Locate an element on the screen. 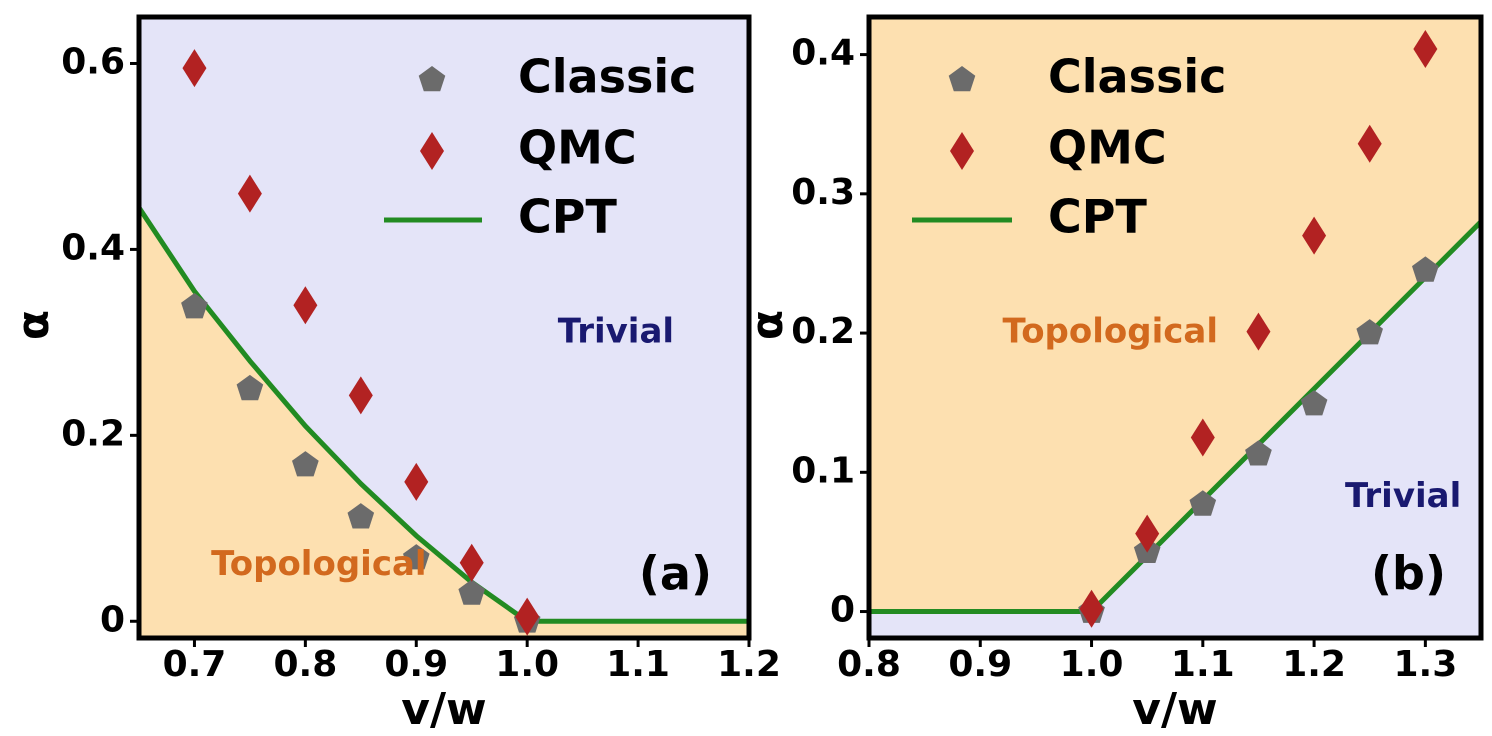  panel-label: (b) is located at coordinates (1408, 574).